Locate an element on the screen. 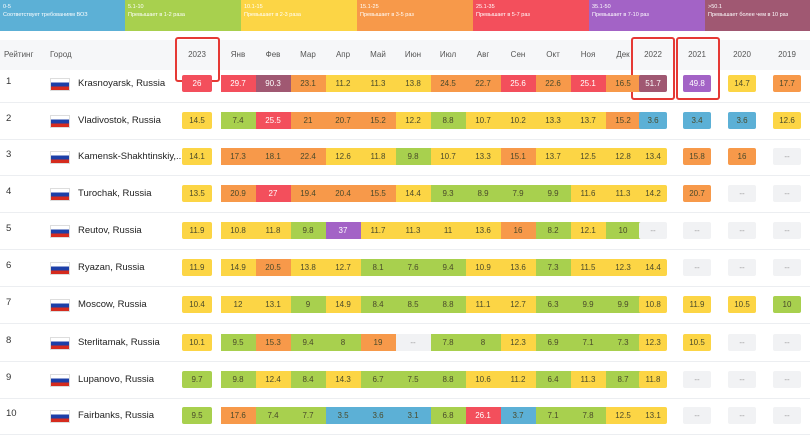 The height and width of the screenshot is (435, 810). value-cell: 12.6 is located at coordinates (343, 156).